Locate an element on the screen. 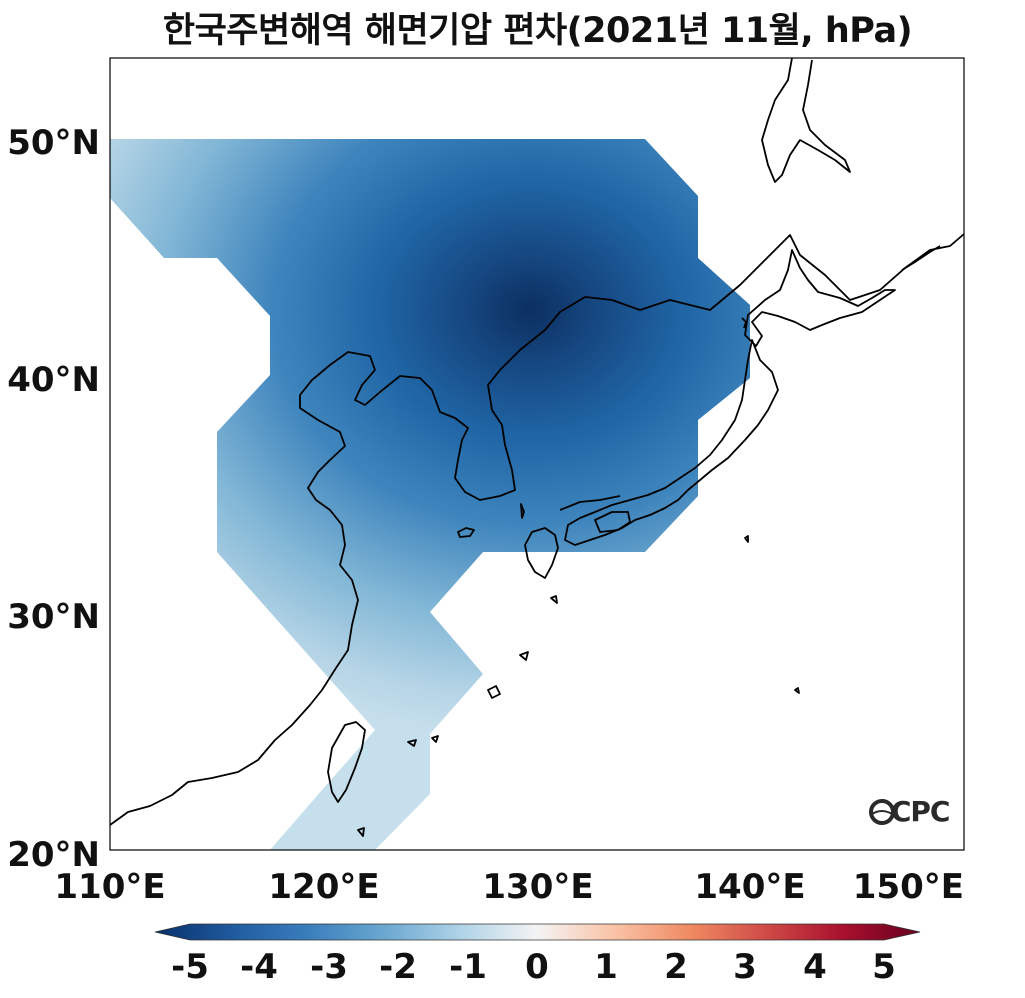 Image resolution: width=1025 pixels, height=998 pixels. colorbar-tick: -3 is located at coordinates (329, 967).